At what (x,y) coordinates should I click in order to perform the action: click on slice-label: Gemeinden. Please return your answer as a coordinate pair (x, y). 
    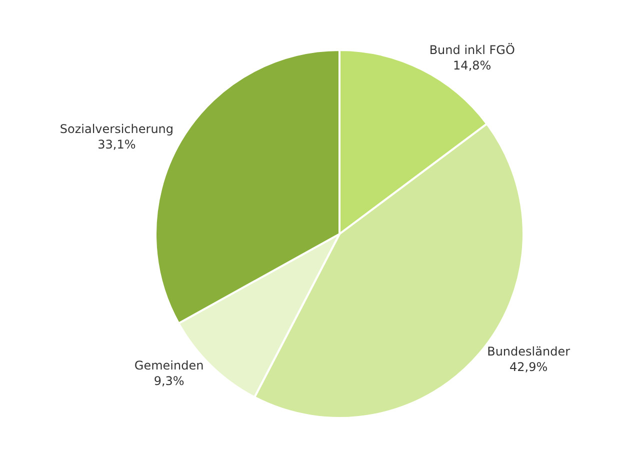
    Looking at the image, I should click on (169, 365).